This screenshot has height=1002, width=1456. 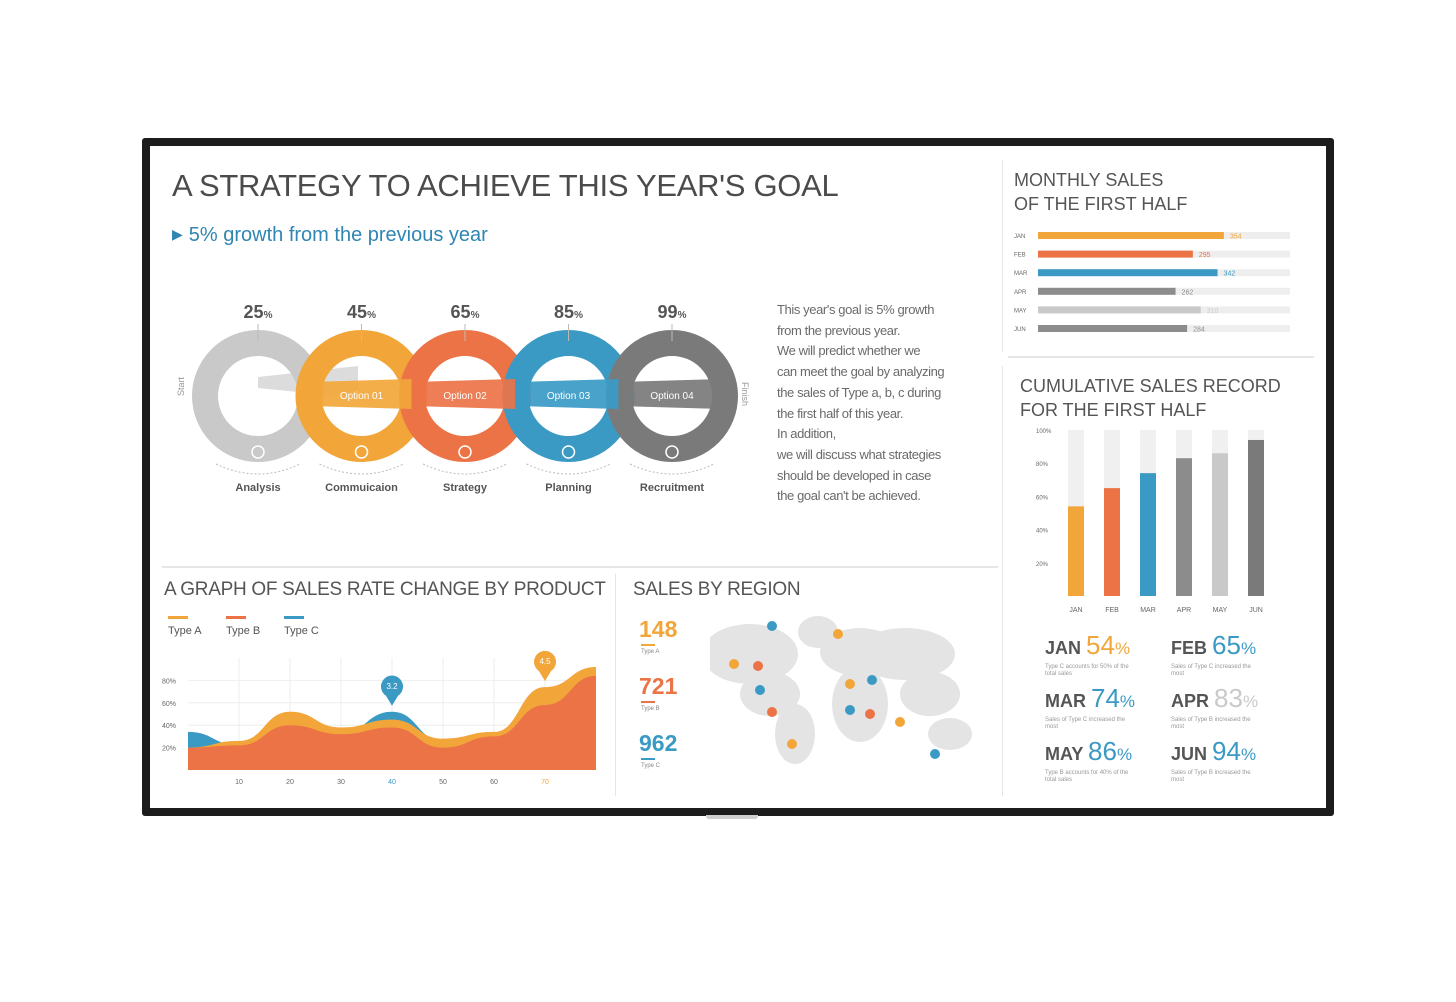 What do you see at coordinates (443, 782) in the screenshot?
I see `area-xtick: 50` at bounding box center [443, 782].